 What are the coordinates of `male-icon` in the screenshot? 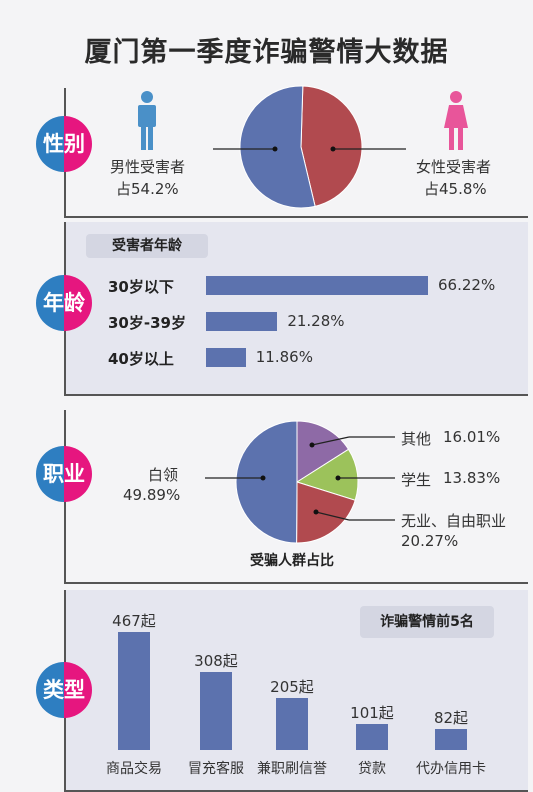 It's located at (147, 120).